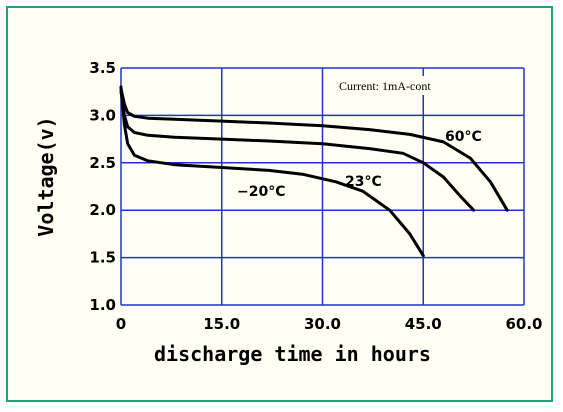  What do you see at coordinates (102, 305) in the screenshot?
I see `y-tick-label-0: 1.0` at bounding box center [102, 305].